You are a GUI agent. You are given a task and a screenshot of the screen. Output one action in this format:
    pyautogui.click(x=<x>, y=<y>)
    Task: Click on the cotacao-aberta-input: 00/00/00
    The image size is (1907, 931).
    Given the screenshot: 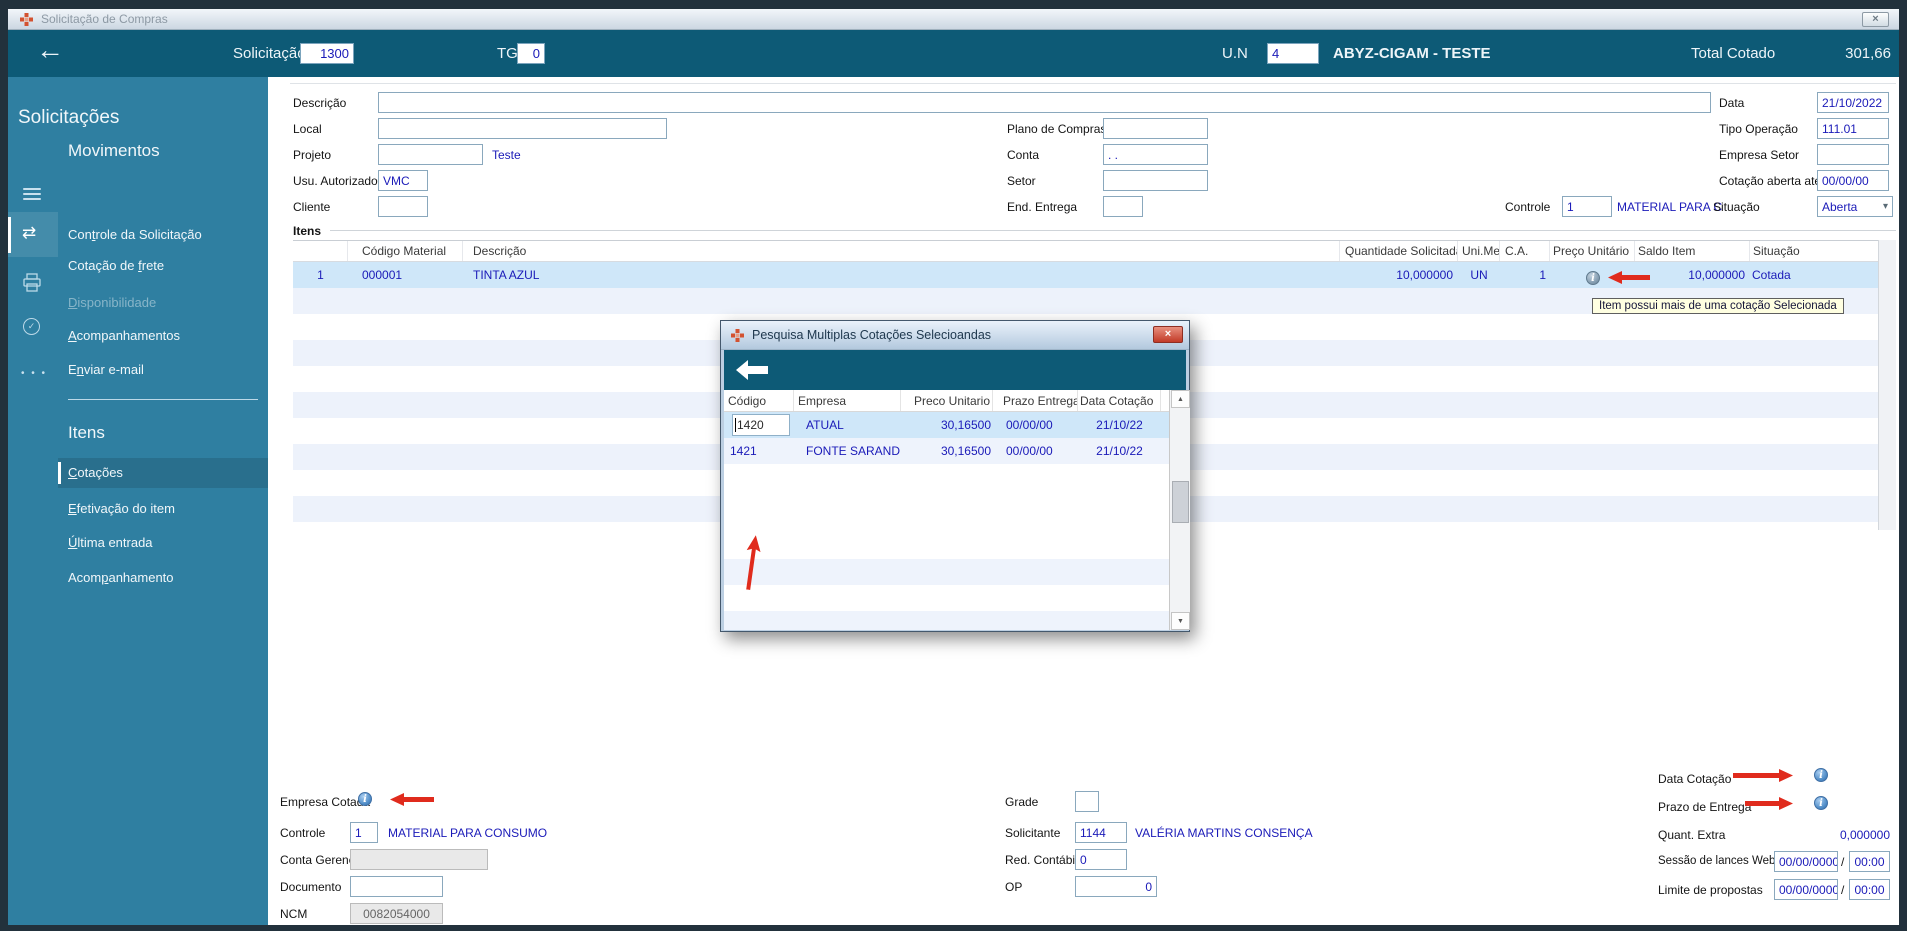 What is the action you would take?
    pyautogui.click(x=1853, y=180)
    